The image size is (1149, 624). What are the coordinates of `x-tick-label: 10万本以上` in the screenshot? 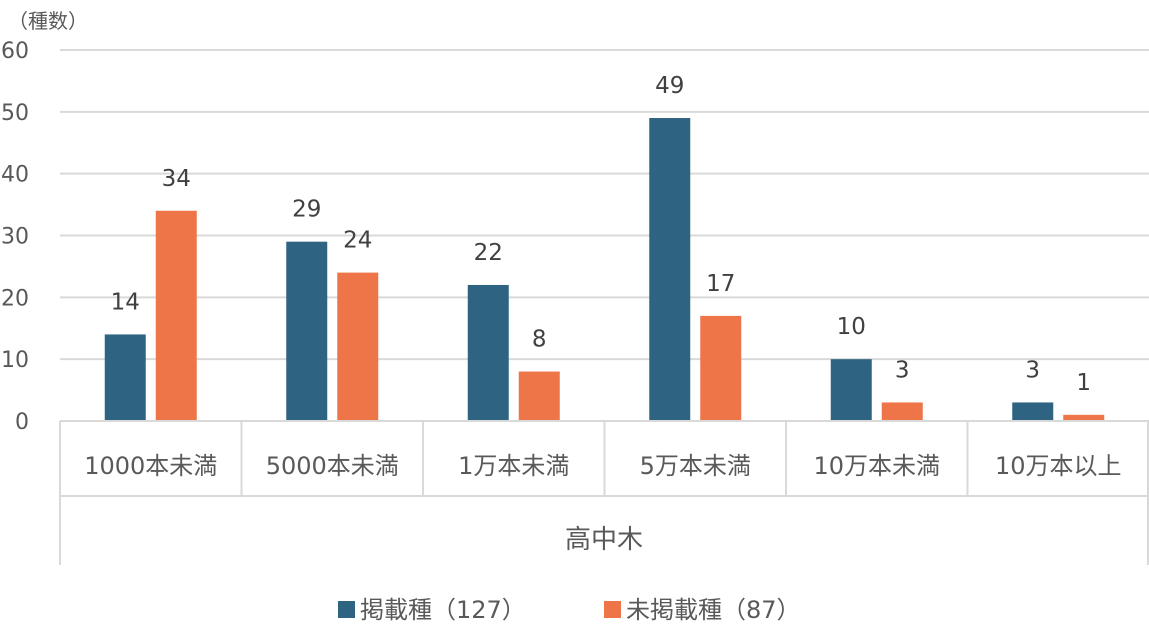 It's located at (1058, 466).